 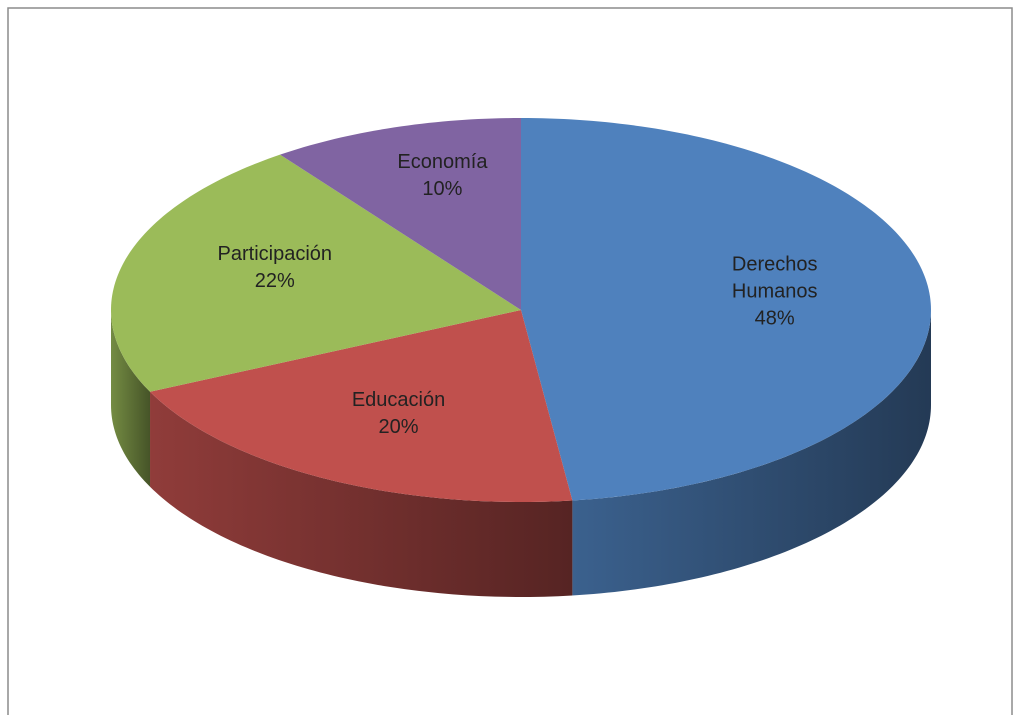 I want to click on category-label: Derechos Humanos, so click(x=774, y=278).